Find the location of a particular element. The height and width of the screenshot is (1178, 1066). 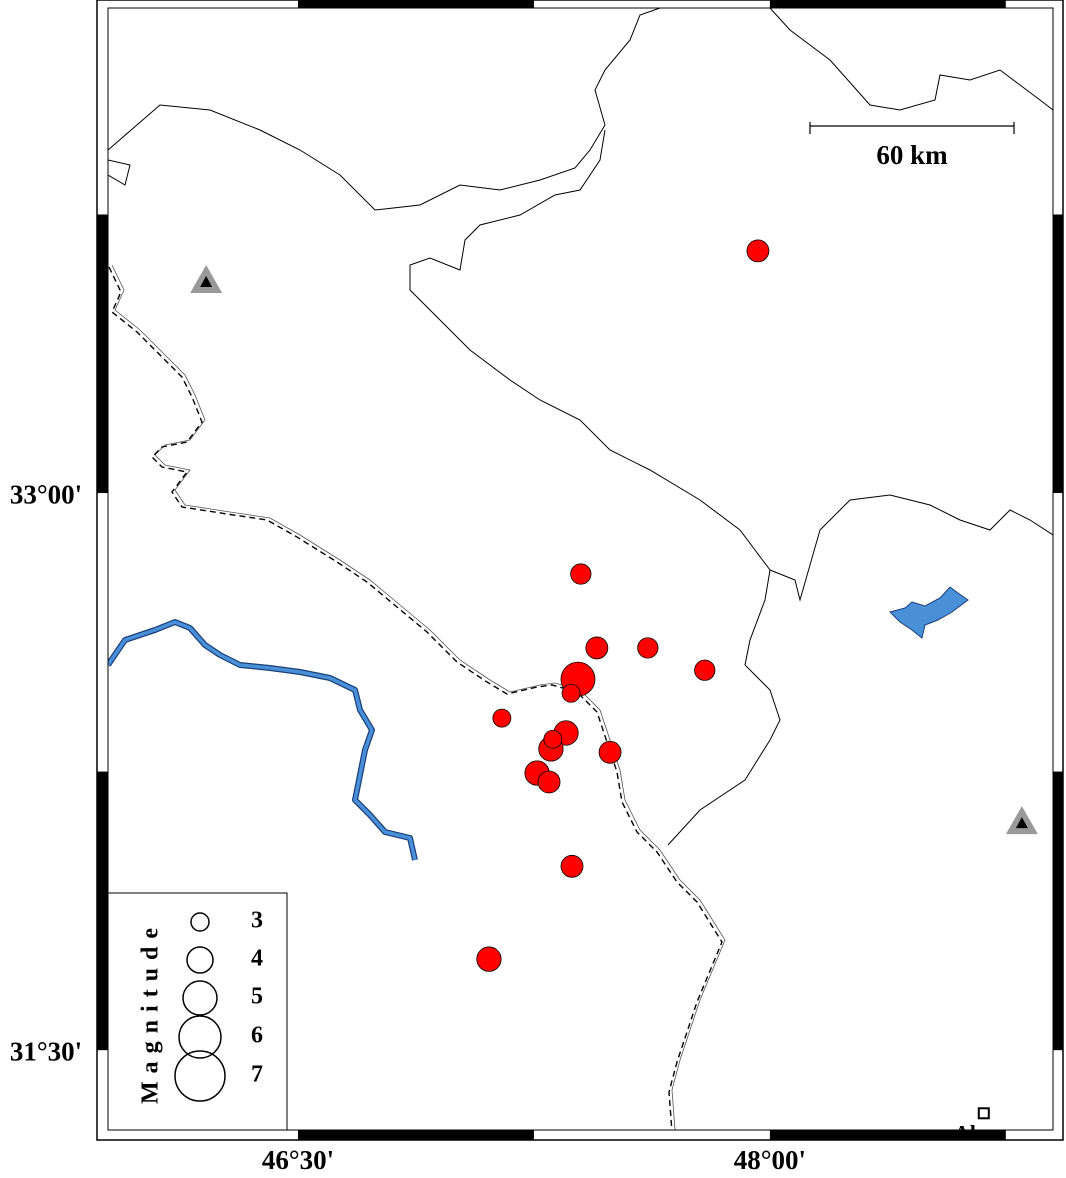

scale-bar-label: 60 km is located at coordinates (912, 155).